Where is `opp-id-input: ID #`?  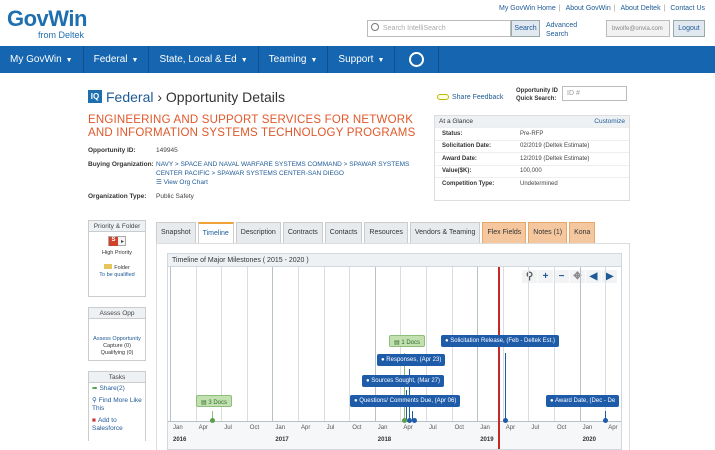
opp-id-input: ID # is located at coordinates (594, 93).